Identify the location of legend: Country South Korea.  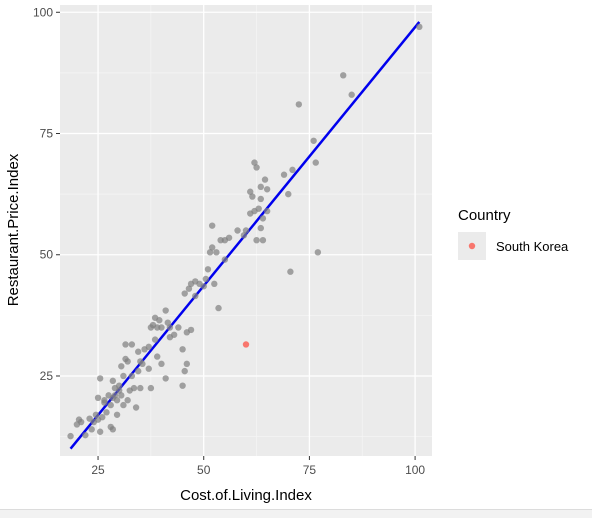
(513, 233).